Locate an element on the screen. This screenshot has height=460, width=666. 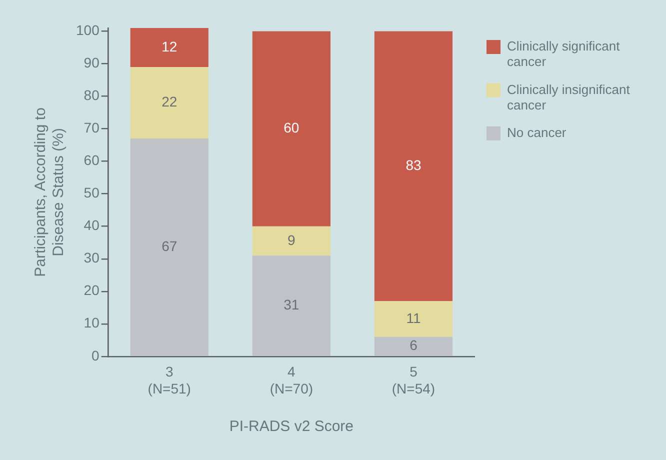
y-tick-label: 50 is located at coordinates (92, 192).